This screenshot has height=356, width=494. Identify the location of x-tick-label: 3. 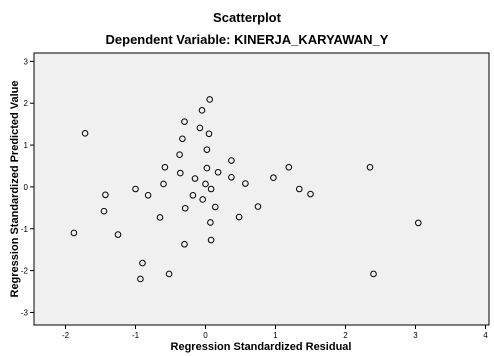
(415, 335).